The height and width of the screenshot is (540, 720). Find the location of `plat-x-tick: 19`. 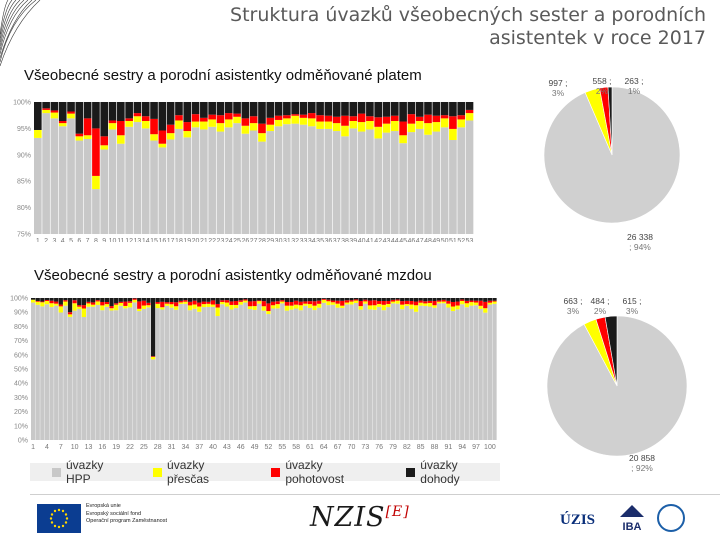

plat-x-tick: 19 is located at coordinates (187, 240).